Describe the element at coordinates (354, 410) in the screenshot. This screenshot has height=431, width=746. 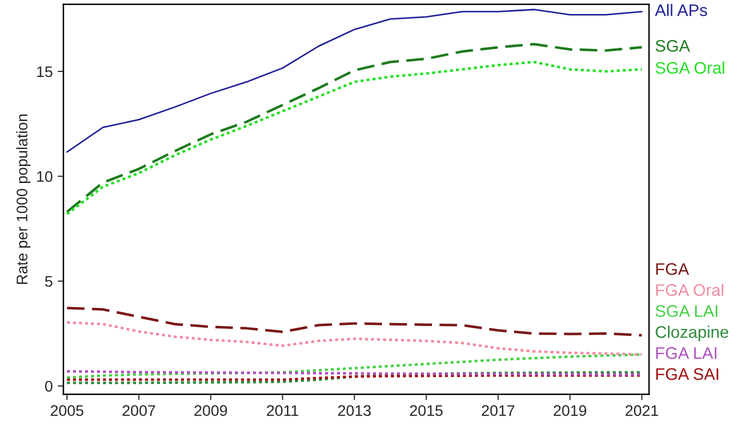
I see `x-tick-label: 2013` at that location.